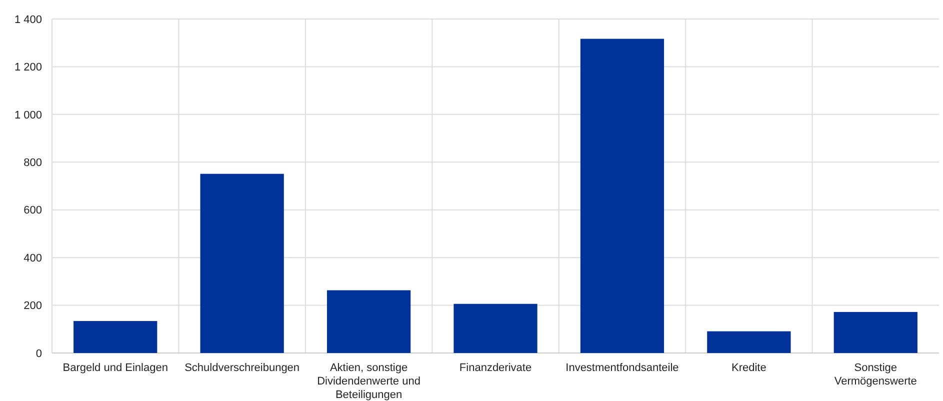 Image resolution: width=943 pixels, height=401 pixels. What do you see at coordinates (33, 210) in the screenshot?
I see `y-tick-label: 600` at bounding box center [33, 210].